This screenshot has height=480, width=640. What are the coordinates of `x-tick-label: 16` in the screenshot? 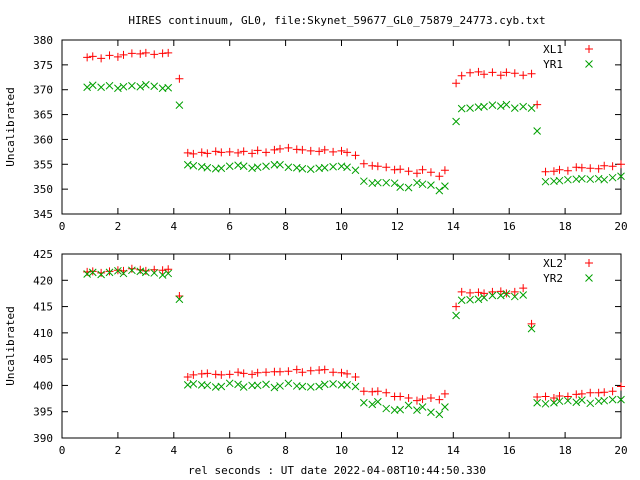 It's located at (509, 226).